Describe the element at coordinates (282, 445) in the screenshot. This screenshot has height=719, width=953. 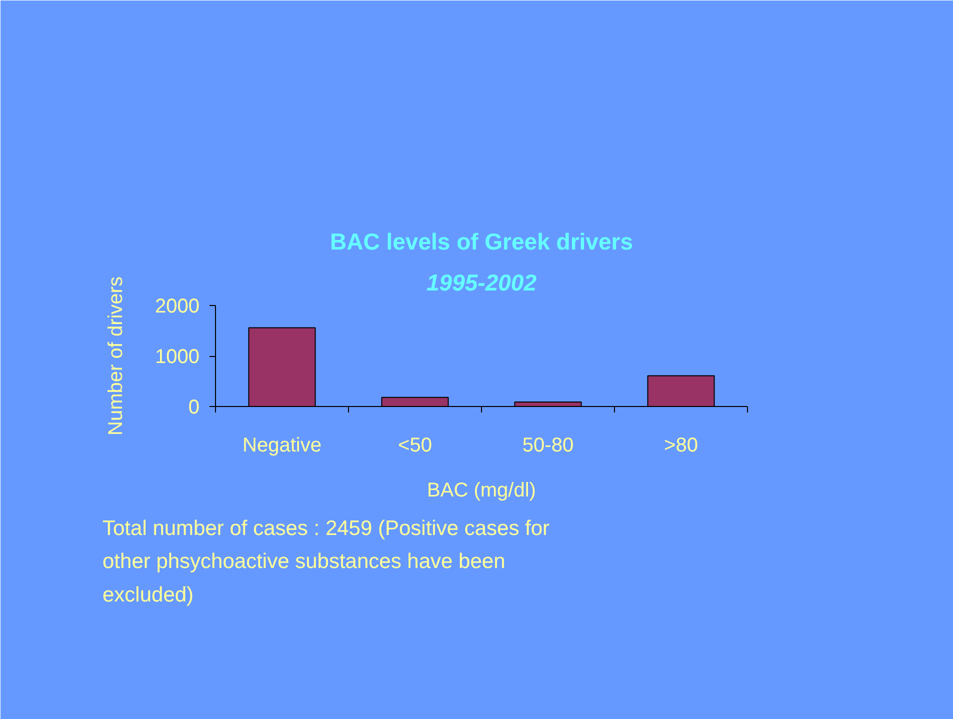
I see `x-tick-label: Negative` at that location.